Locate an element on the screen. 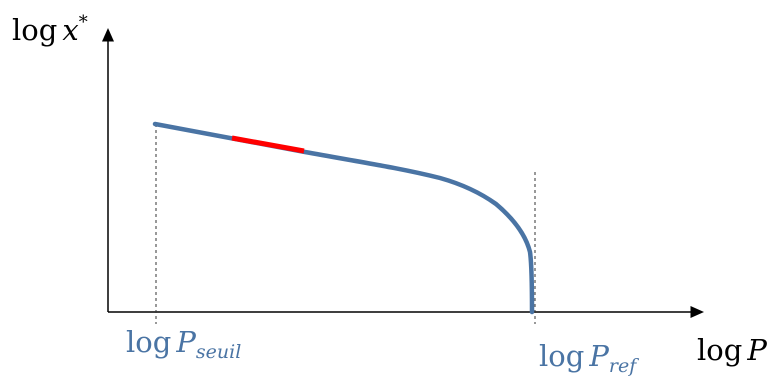 The width and height of the screenshot is (774, 377). marker-label-seuil: log Pseuil is located at coordinates (183, 345).